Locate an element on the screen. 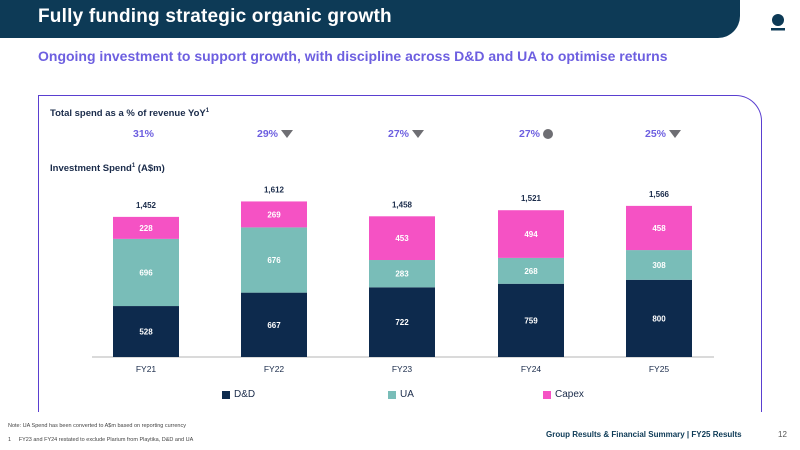 The height and width of the screenshot is (450, 800). total-label-fy25: 1,566 is located at coordinates (659, 194).